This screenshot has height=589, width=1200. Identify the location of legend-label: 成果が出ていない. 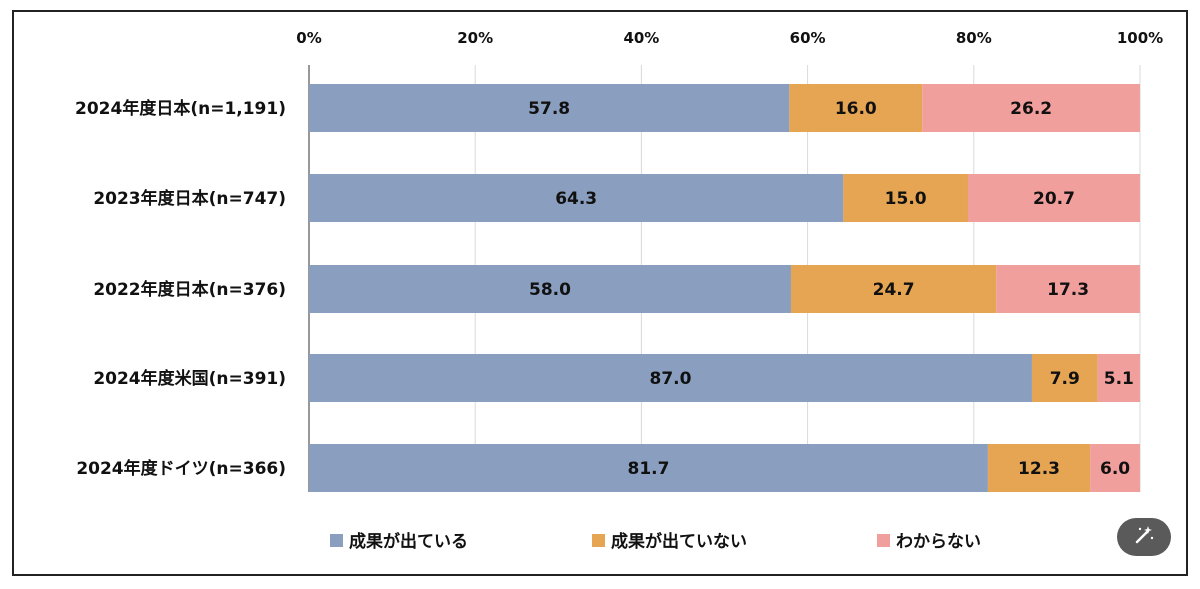
(679, 541).